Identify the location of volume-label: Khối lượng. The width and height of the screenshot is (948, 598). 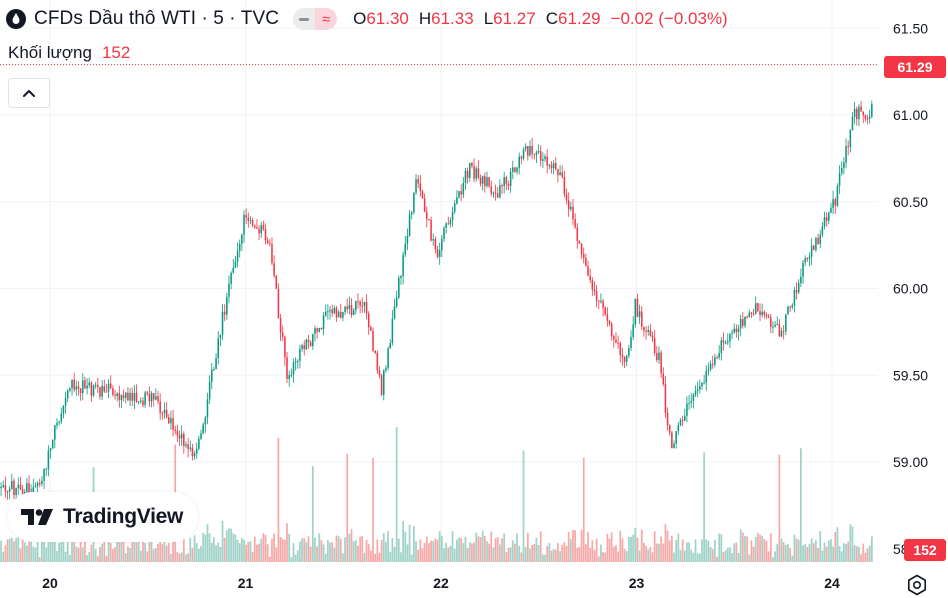
(50, 52).